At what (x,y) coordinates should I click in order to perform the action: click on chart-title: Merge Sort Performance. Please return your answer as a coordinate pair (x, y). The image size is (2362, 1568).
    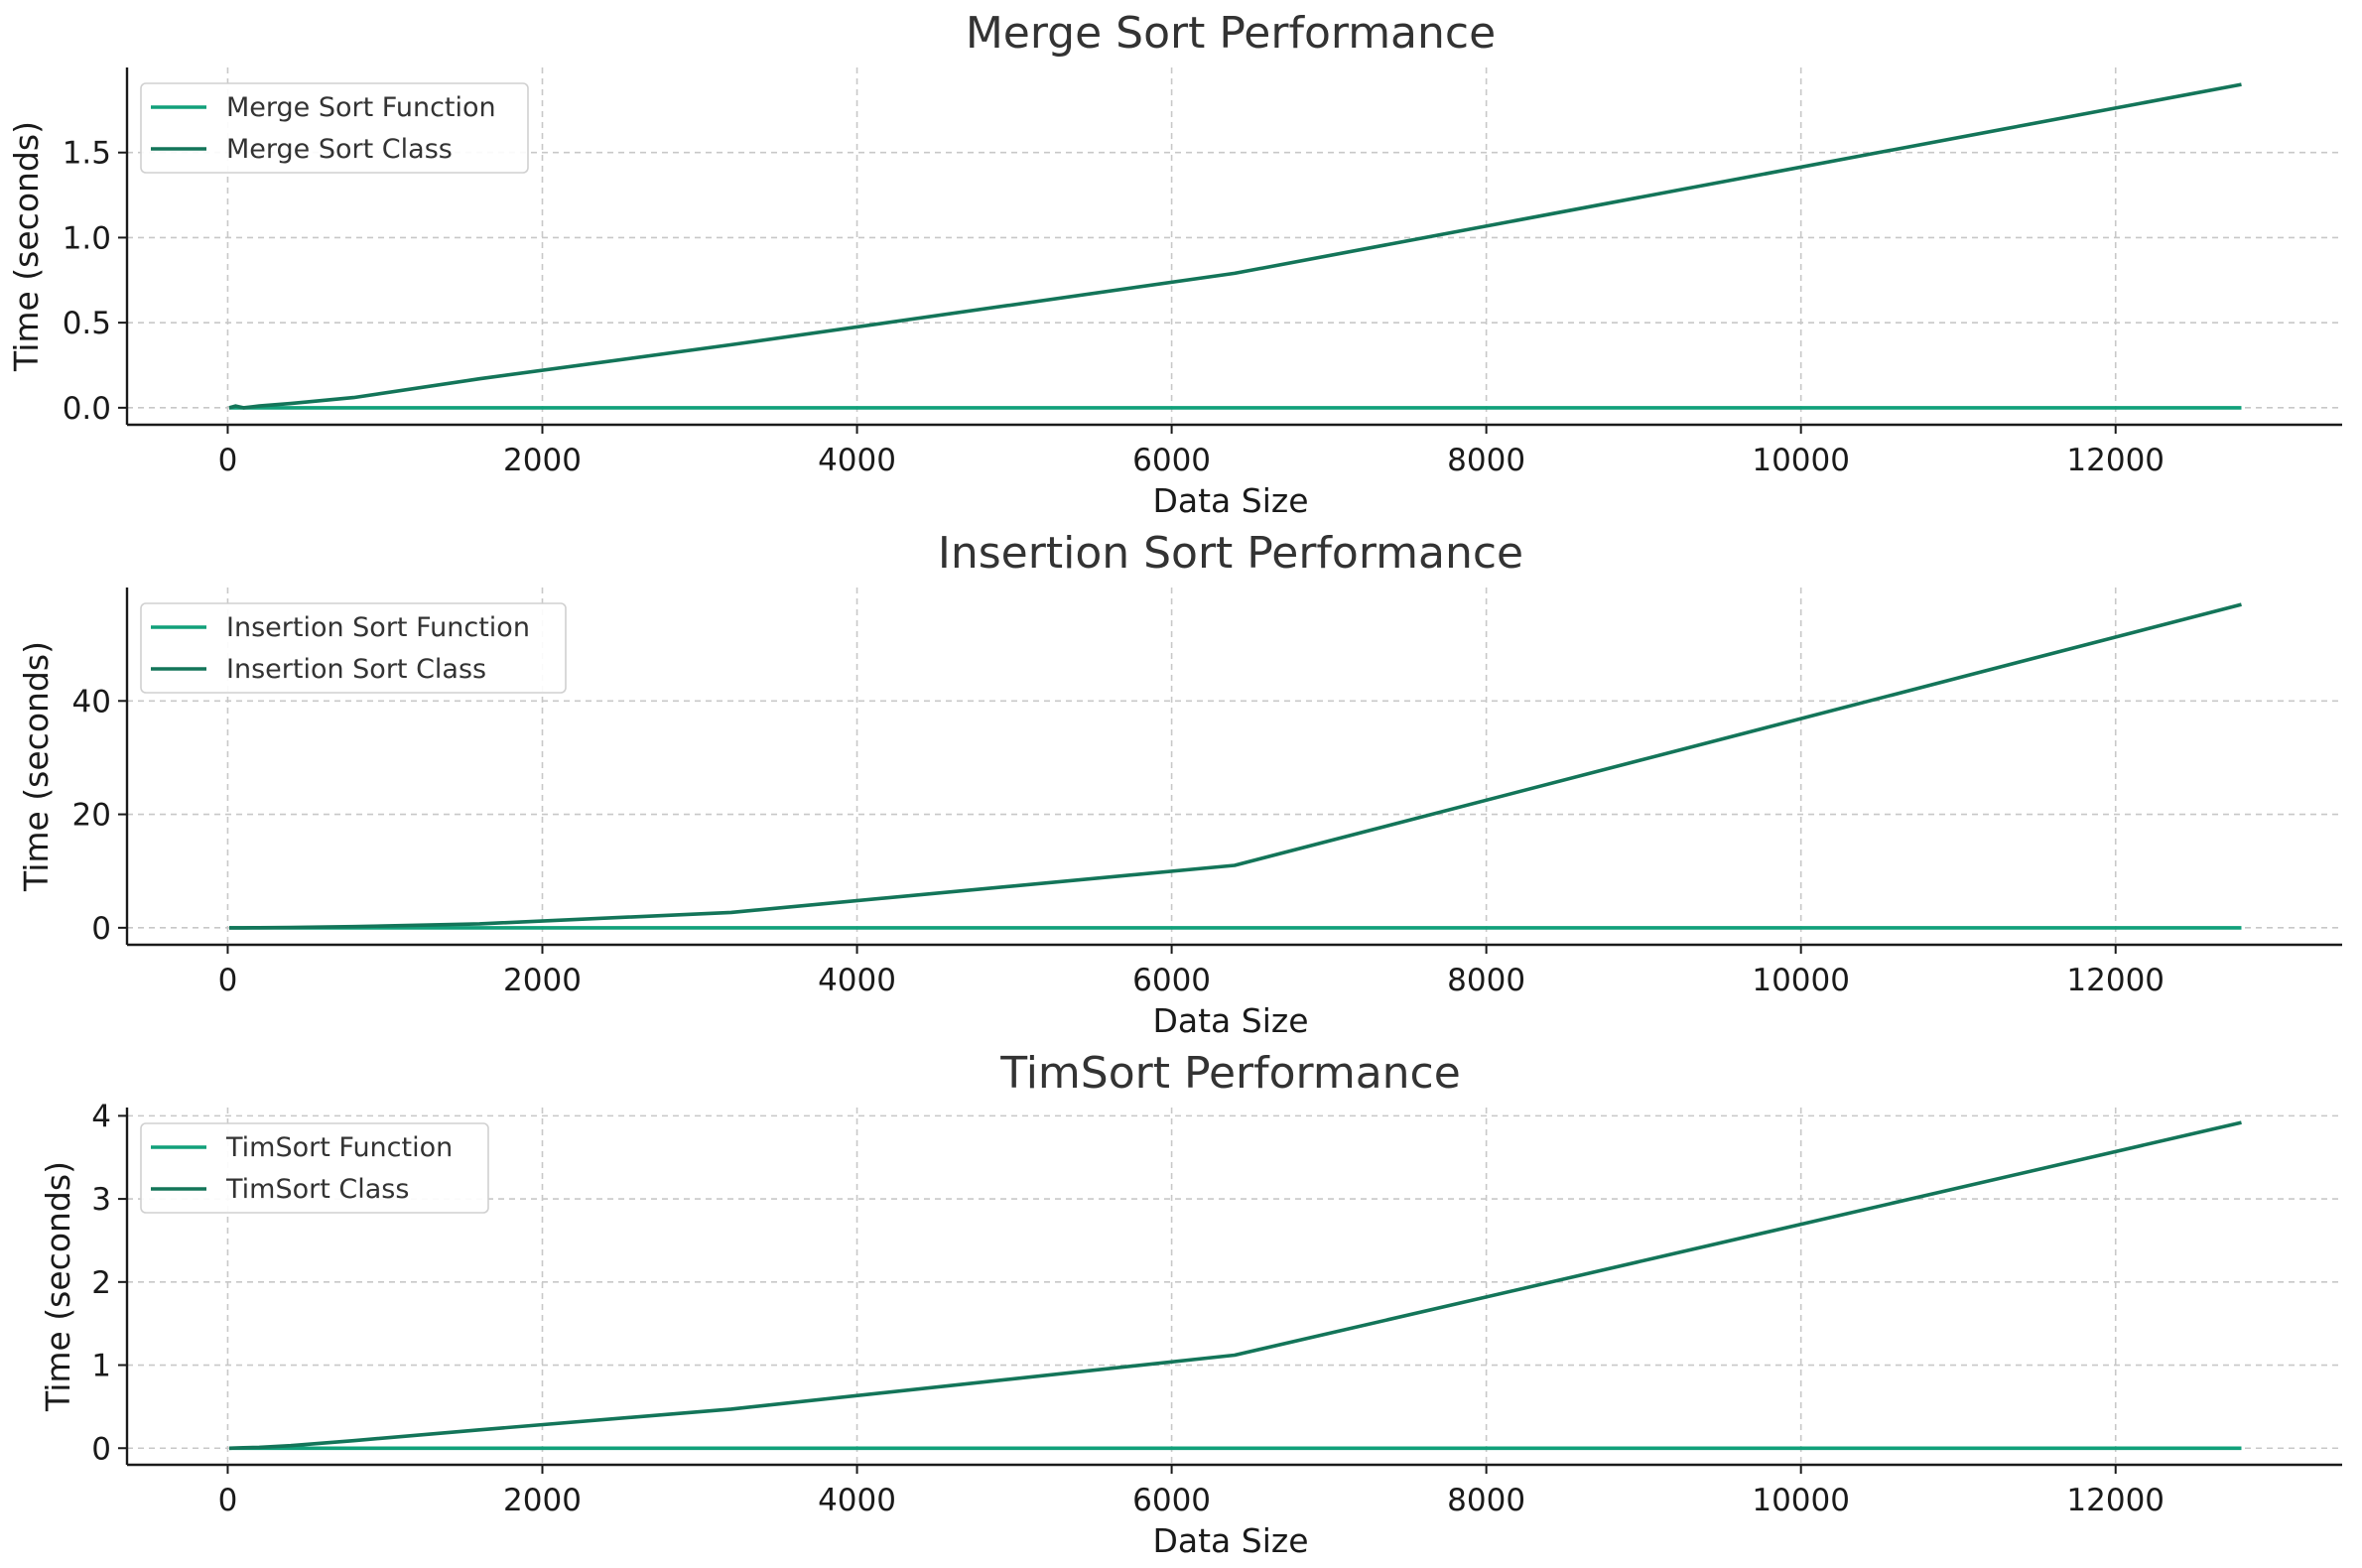
    Looking at the image, I should click on (1231, 33).